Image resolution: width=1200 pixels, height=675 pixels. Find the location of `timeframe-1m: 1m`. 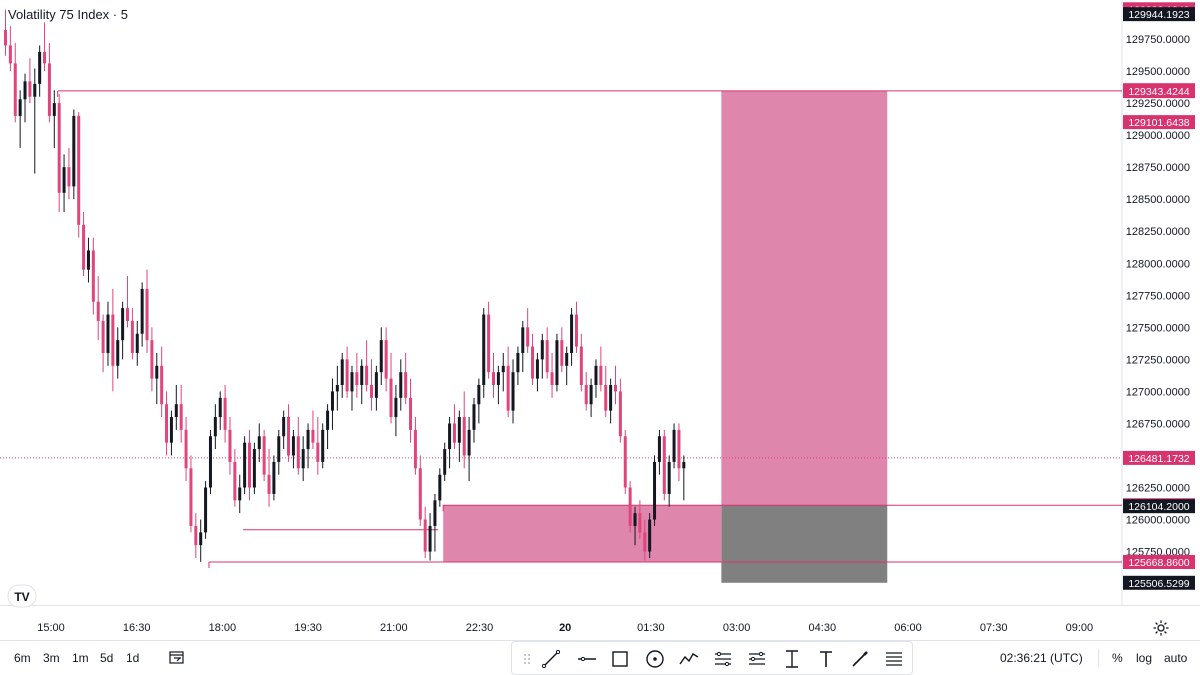

timeframe-1m: 1m is located at coordinates (80, 658).